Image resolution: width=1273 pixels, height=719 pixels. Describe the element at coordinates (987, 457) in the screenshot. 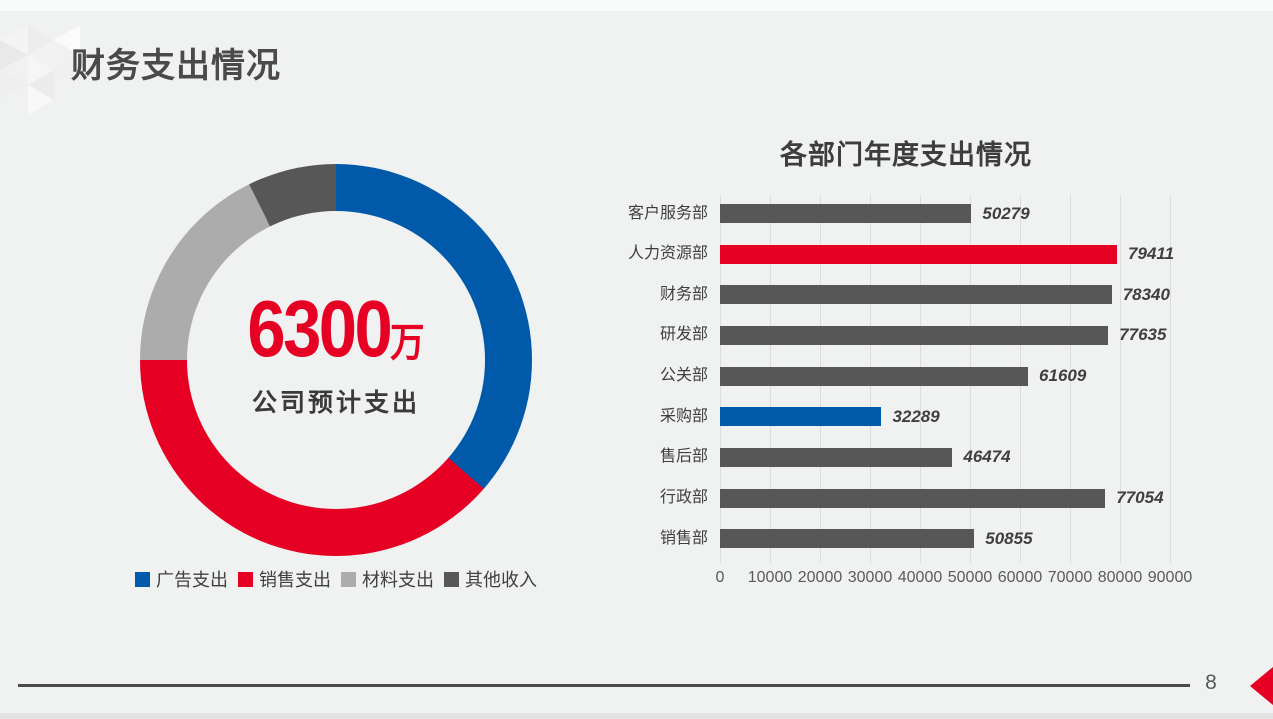

I see `bar-value-label: 46474` at that location.